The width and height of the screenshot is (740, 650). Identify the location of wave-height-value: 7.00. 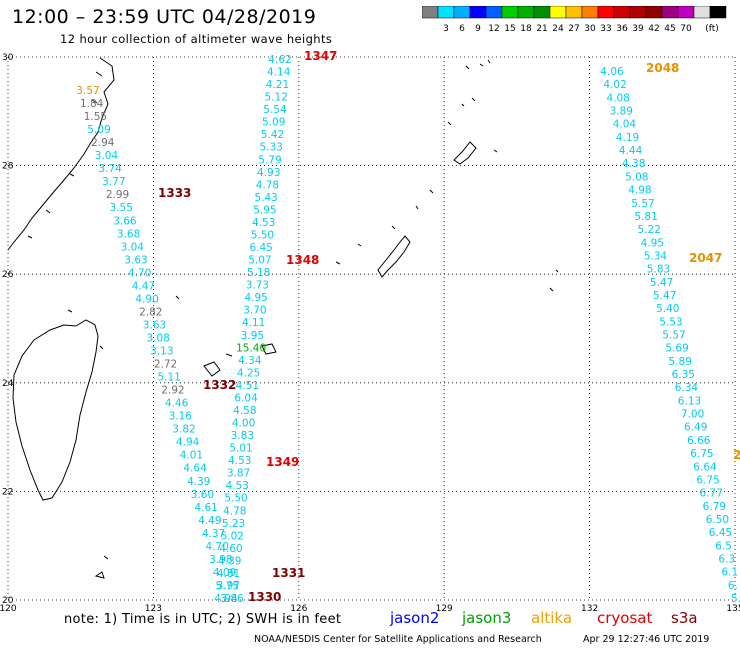
(692, 415).